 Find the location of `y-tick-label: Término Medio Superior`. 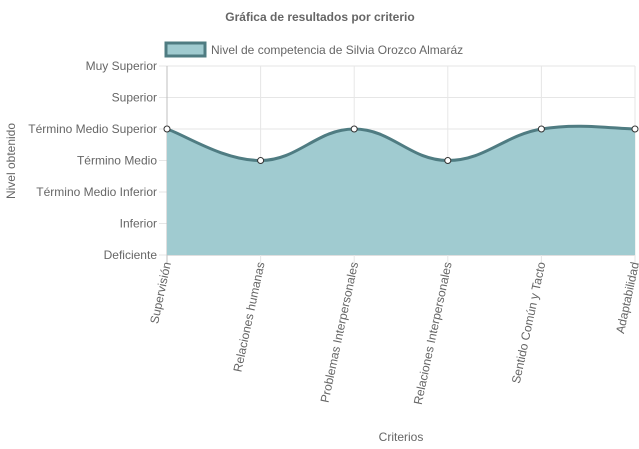

y-tick-label: Término Medio Superior is located at coordinates (92, 129).